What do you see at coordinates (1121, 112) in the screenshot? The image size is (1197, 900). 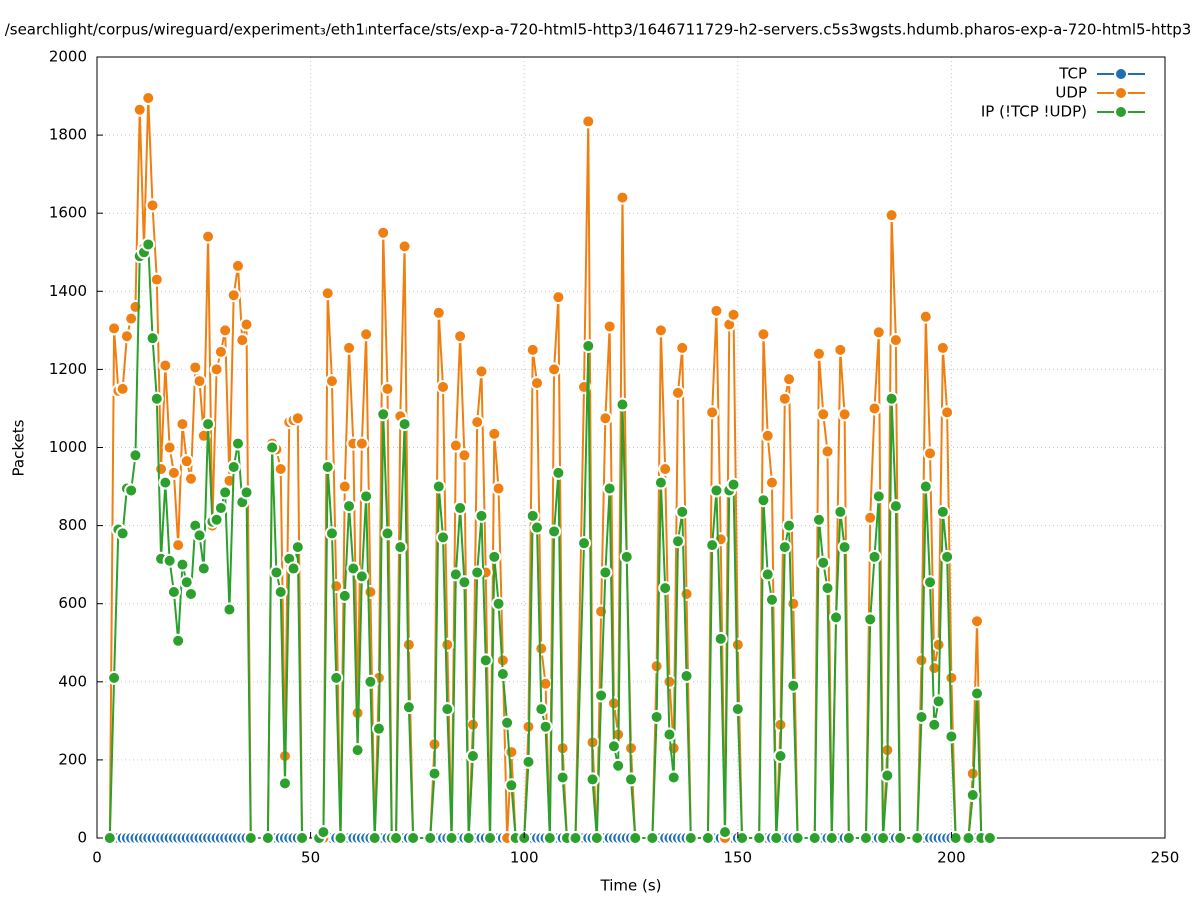 I see `legend-marker` at bounding box center [1121, 112].